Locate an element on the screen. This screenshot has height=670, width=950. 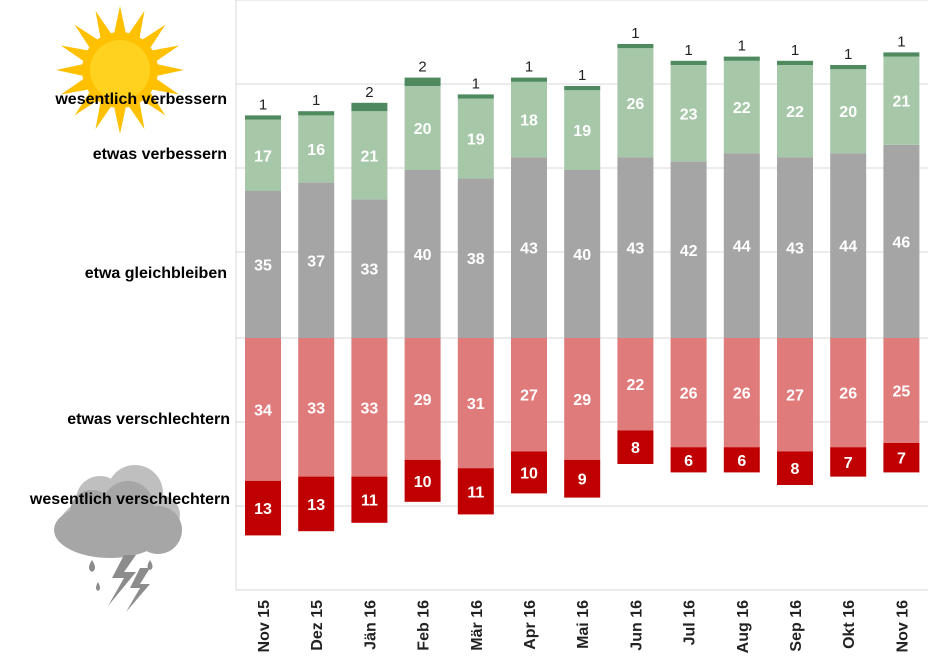
value-label: 20 is located at coordinates (848, 112).